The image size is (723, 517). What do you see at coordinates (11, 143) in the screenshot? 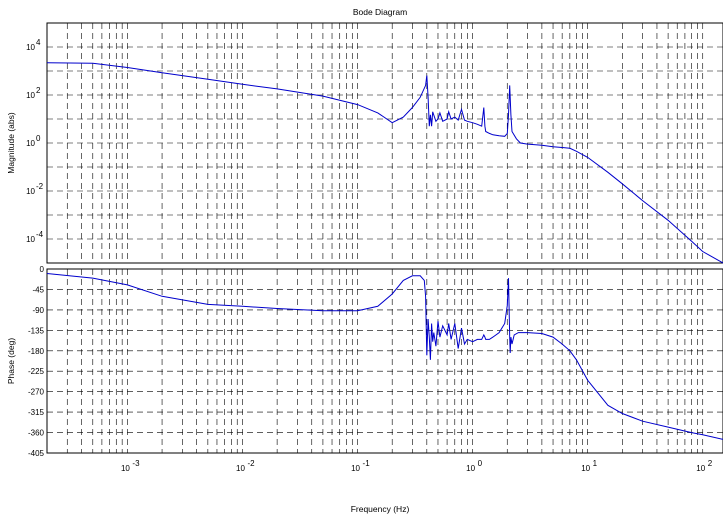
I see `magnitude-ylabel: Magnitude (abs)` at bounding box center [11, 143].